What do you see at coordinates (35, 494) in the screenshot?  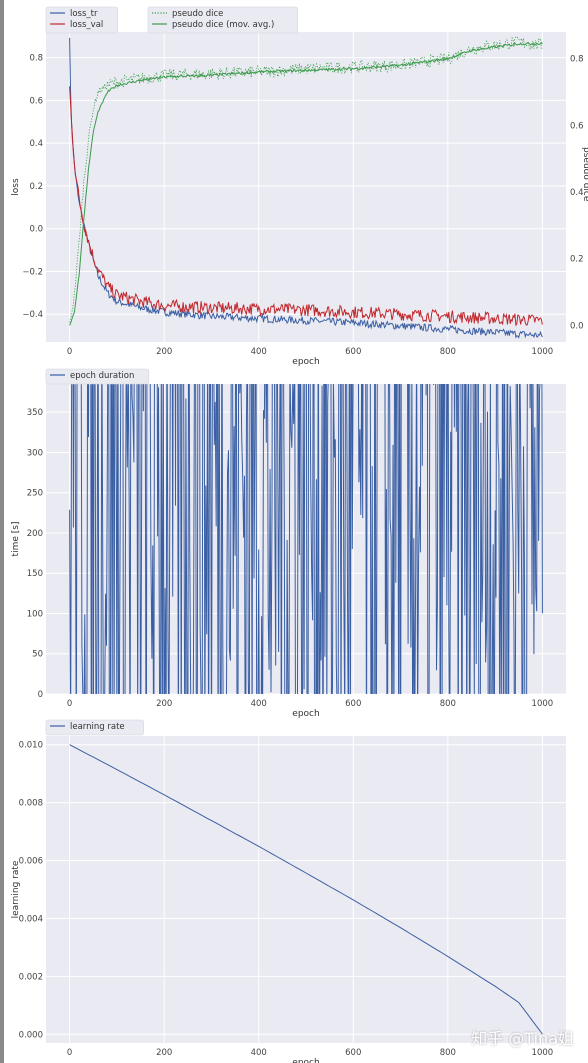 I see `y-tick-label: 250` at bounding box center [35, 494].